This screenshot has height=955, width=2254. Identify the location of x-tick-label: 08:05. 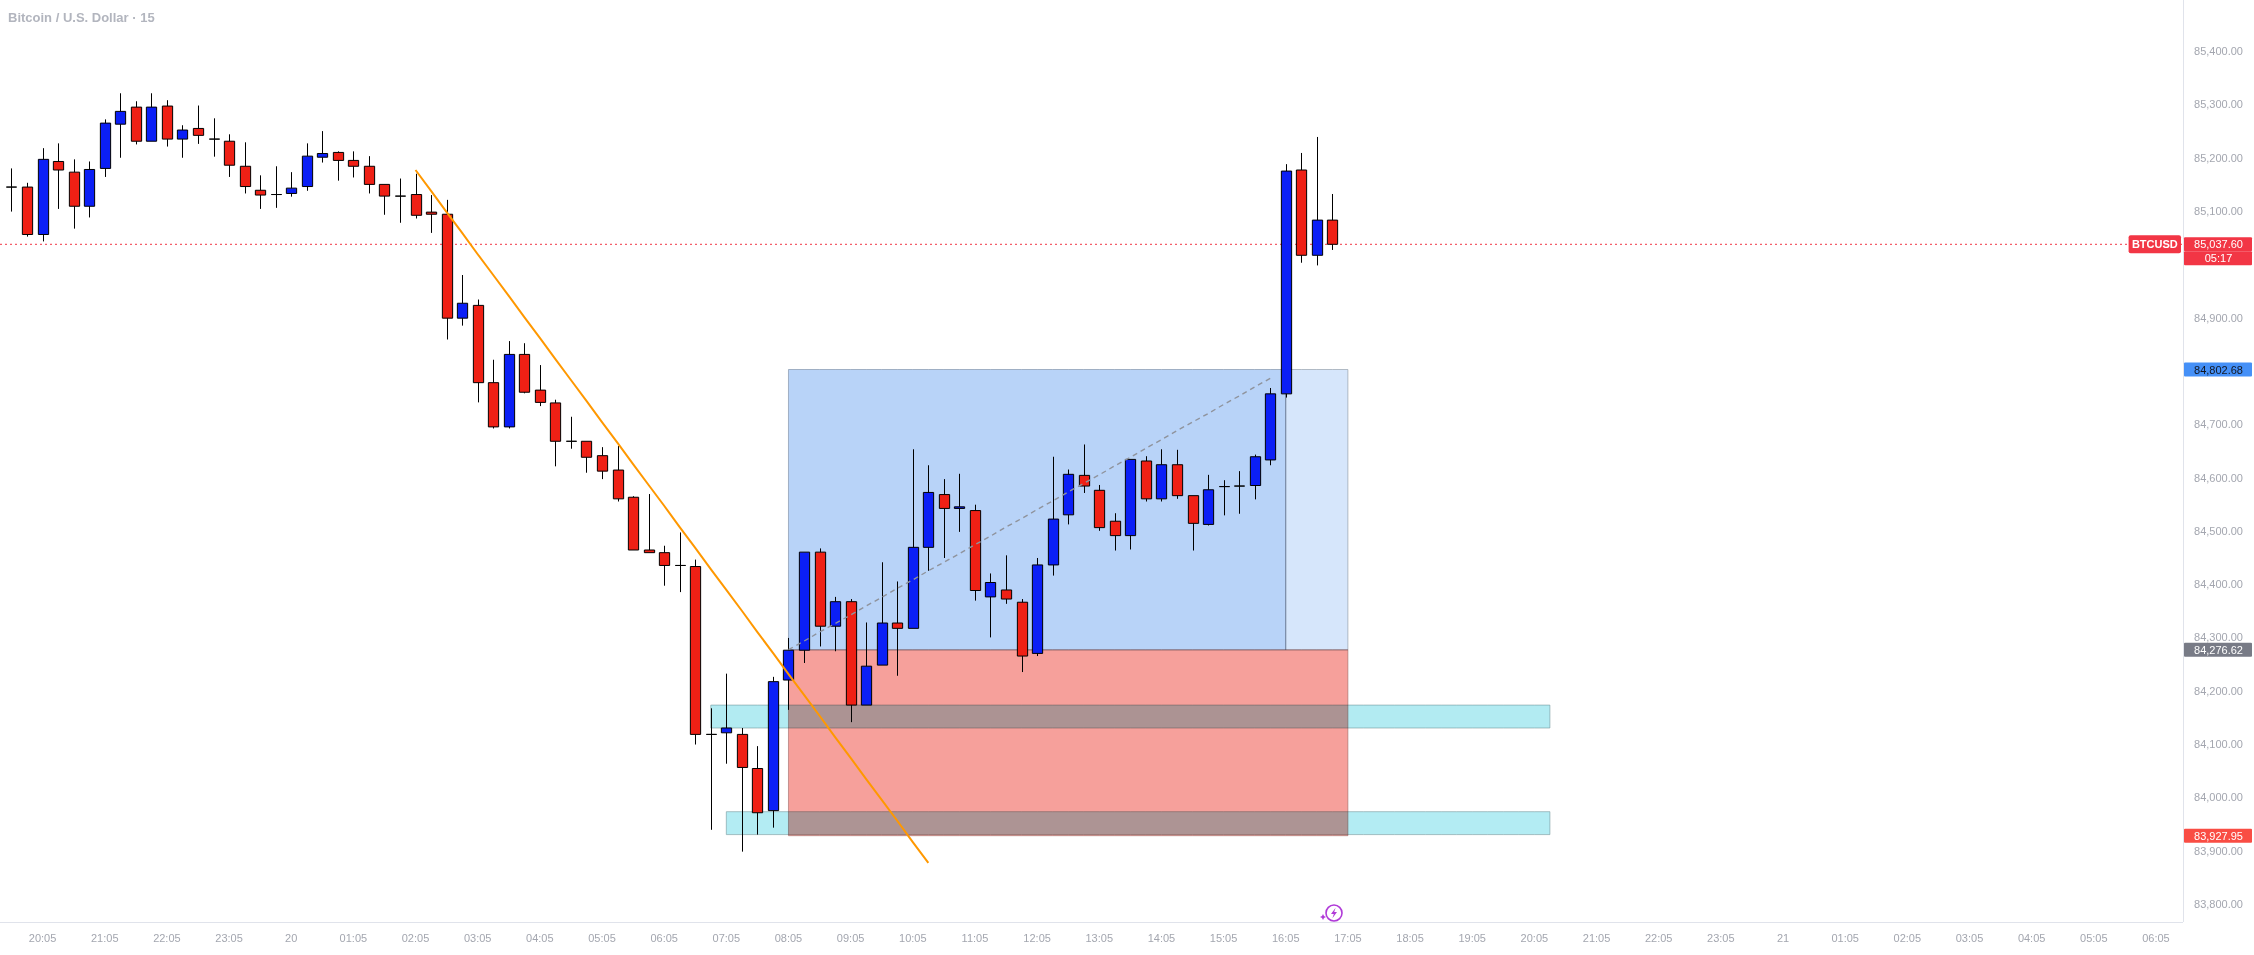
(788, 938).